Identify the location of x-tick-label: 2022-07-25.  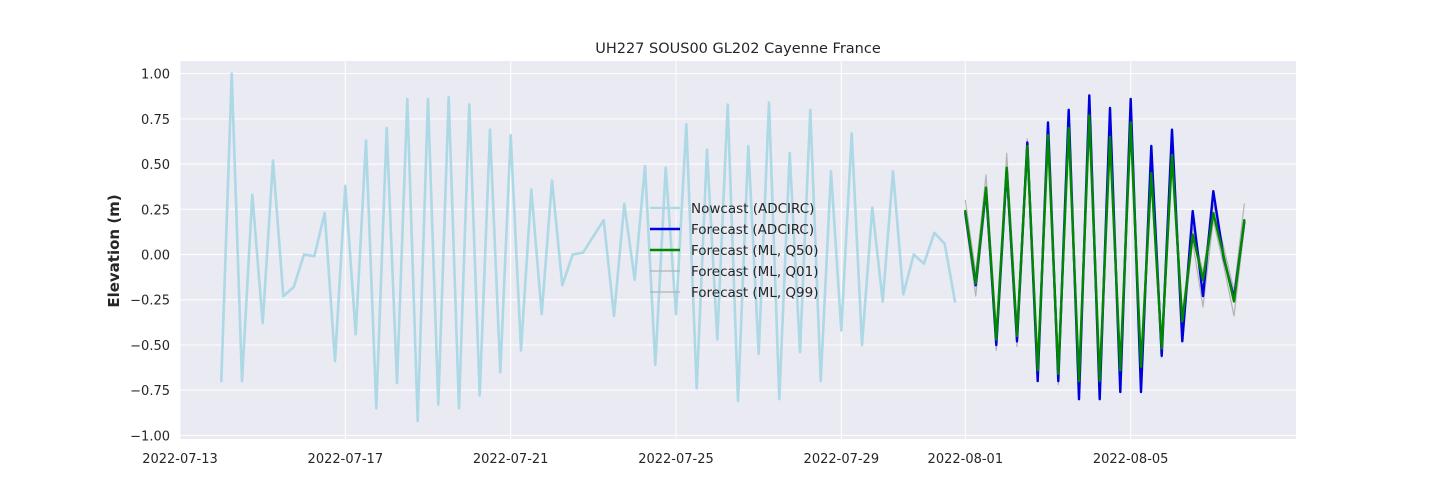
(676, 459).